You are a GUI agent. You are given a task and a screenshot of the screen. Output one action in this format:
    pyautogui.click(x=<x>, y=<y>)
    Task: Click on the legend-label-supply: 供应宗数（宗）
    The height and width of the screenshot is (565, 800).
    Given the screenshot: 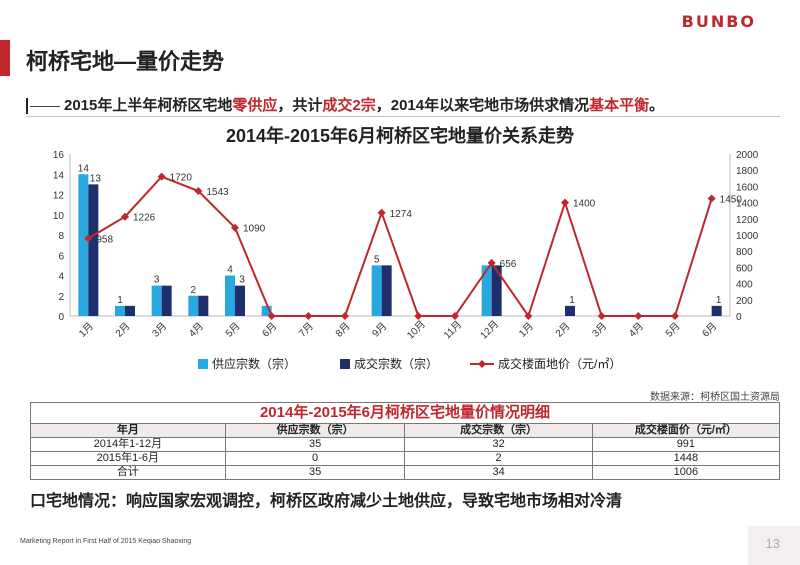 What is the action you would take?
    pyautogui.click(x=254, y=363)
    